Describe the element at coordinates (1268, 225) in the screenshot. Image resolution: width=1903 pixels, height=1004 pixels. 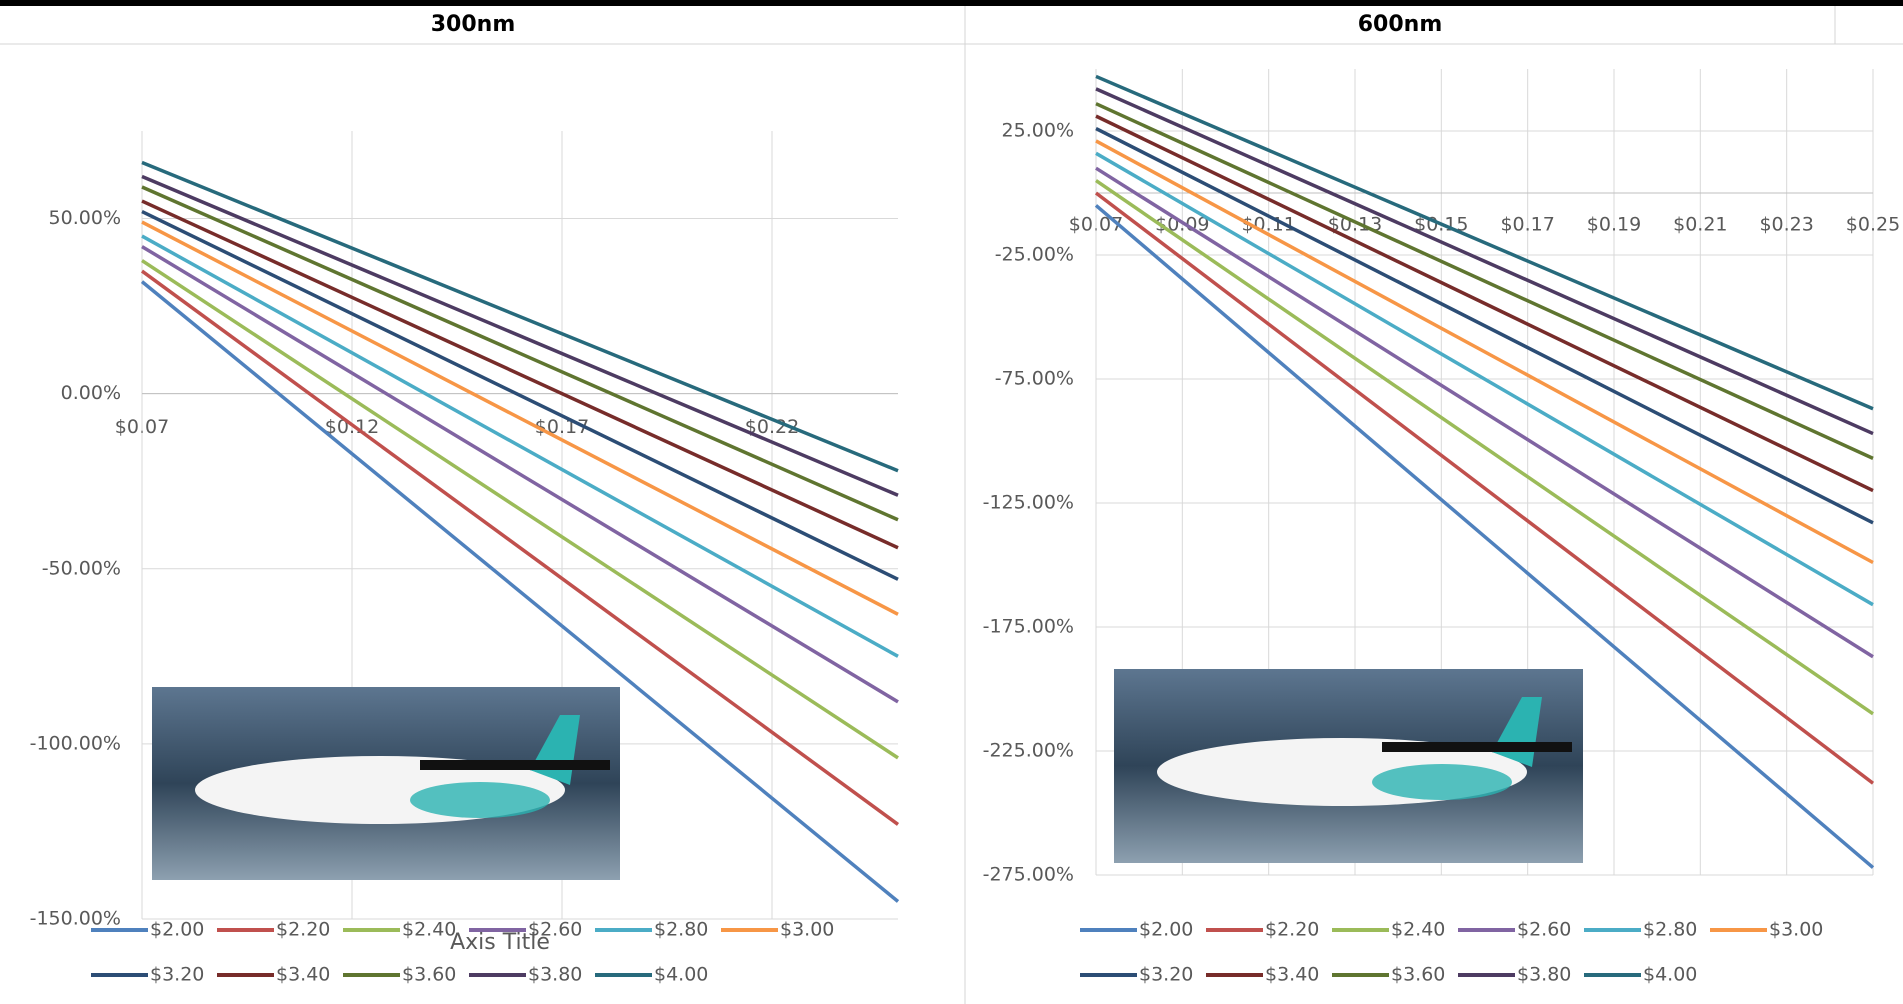
I see `x-tick-label: $0.11` at that location.